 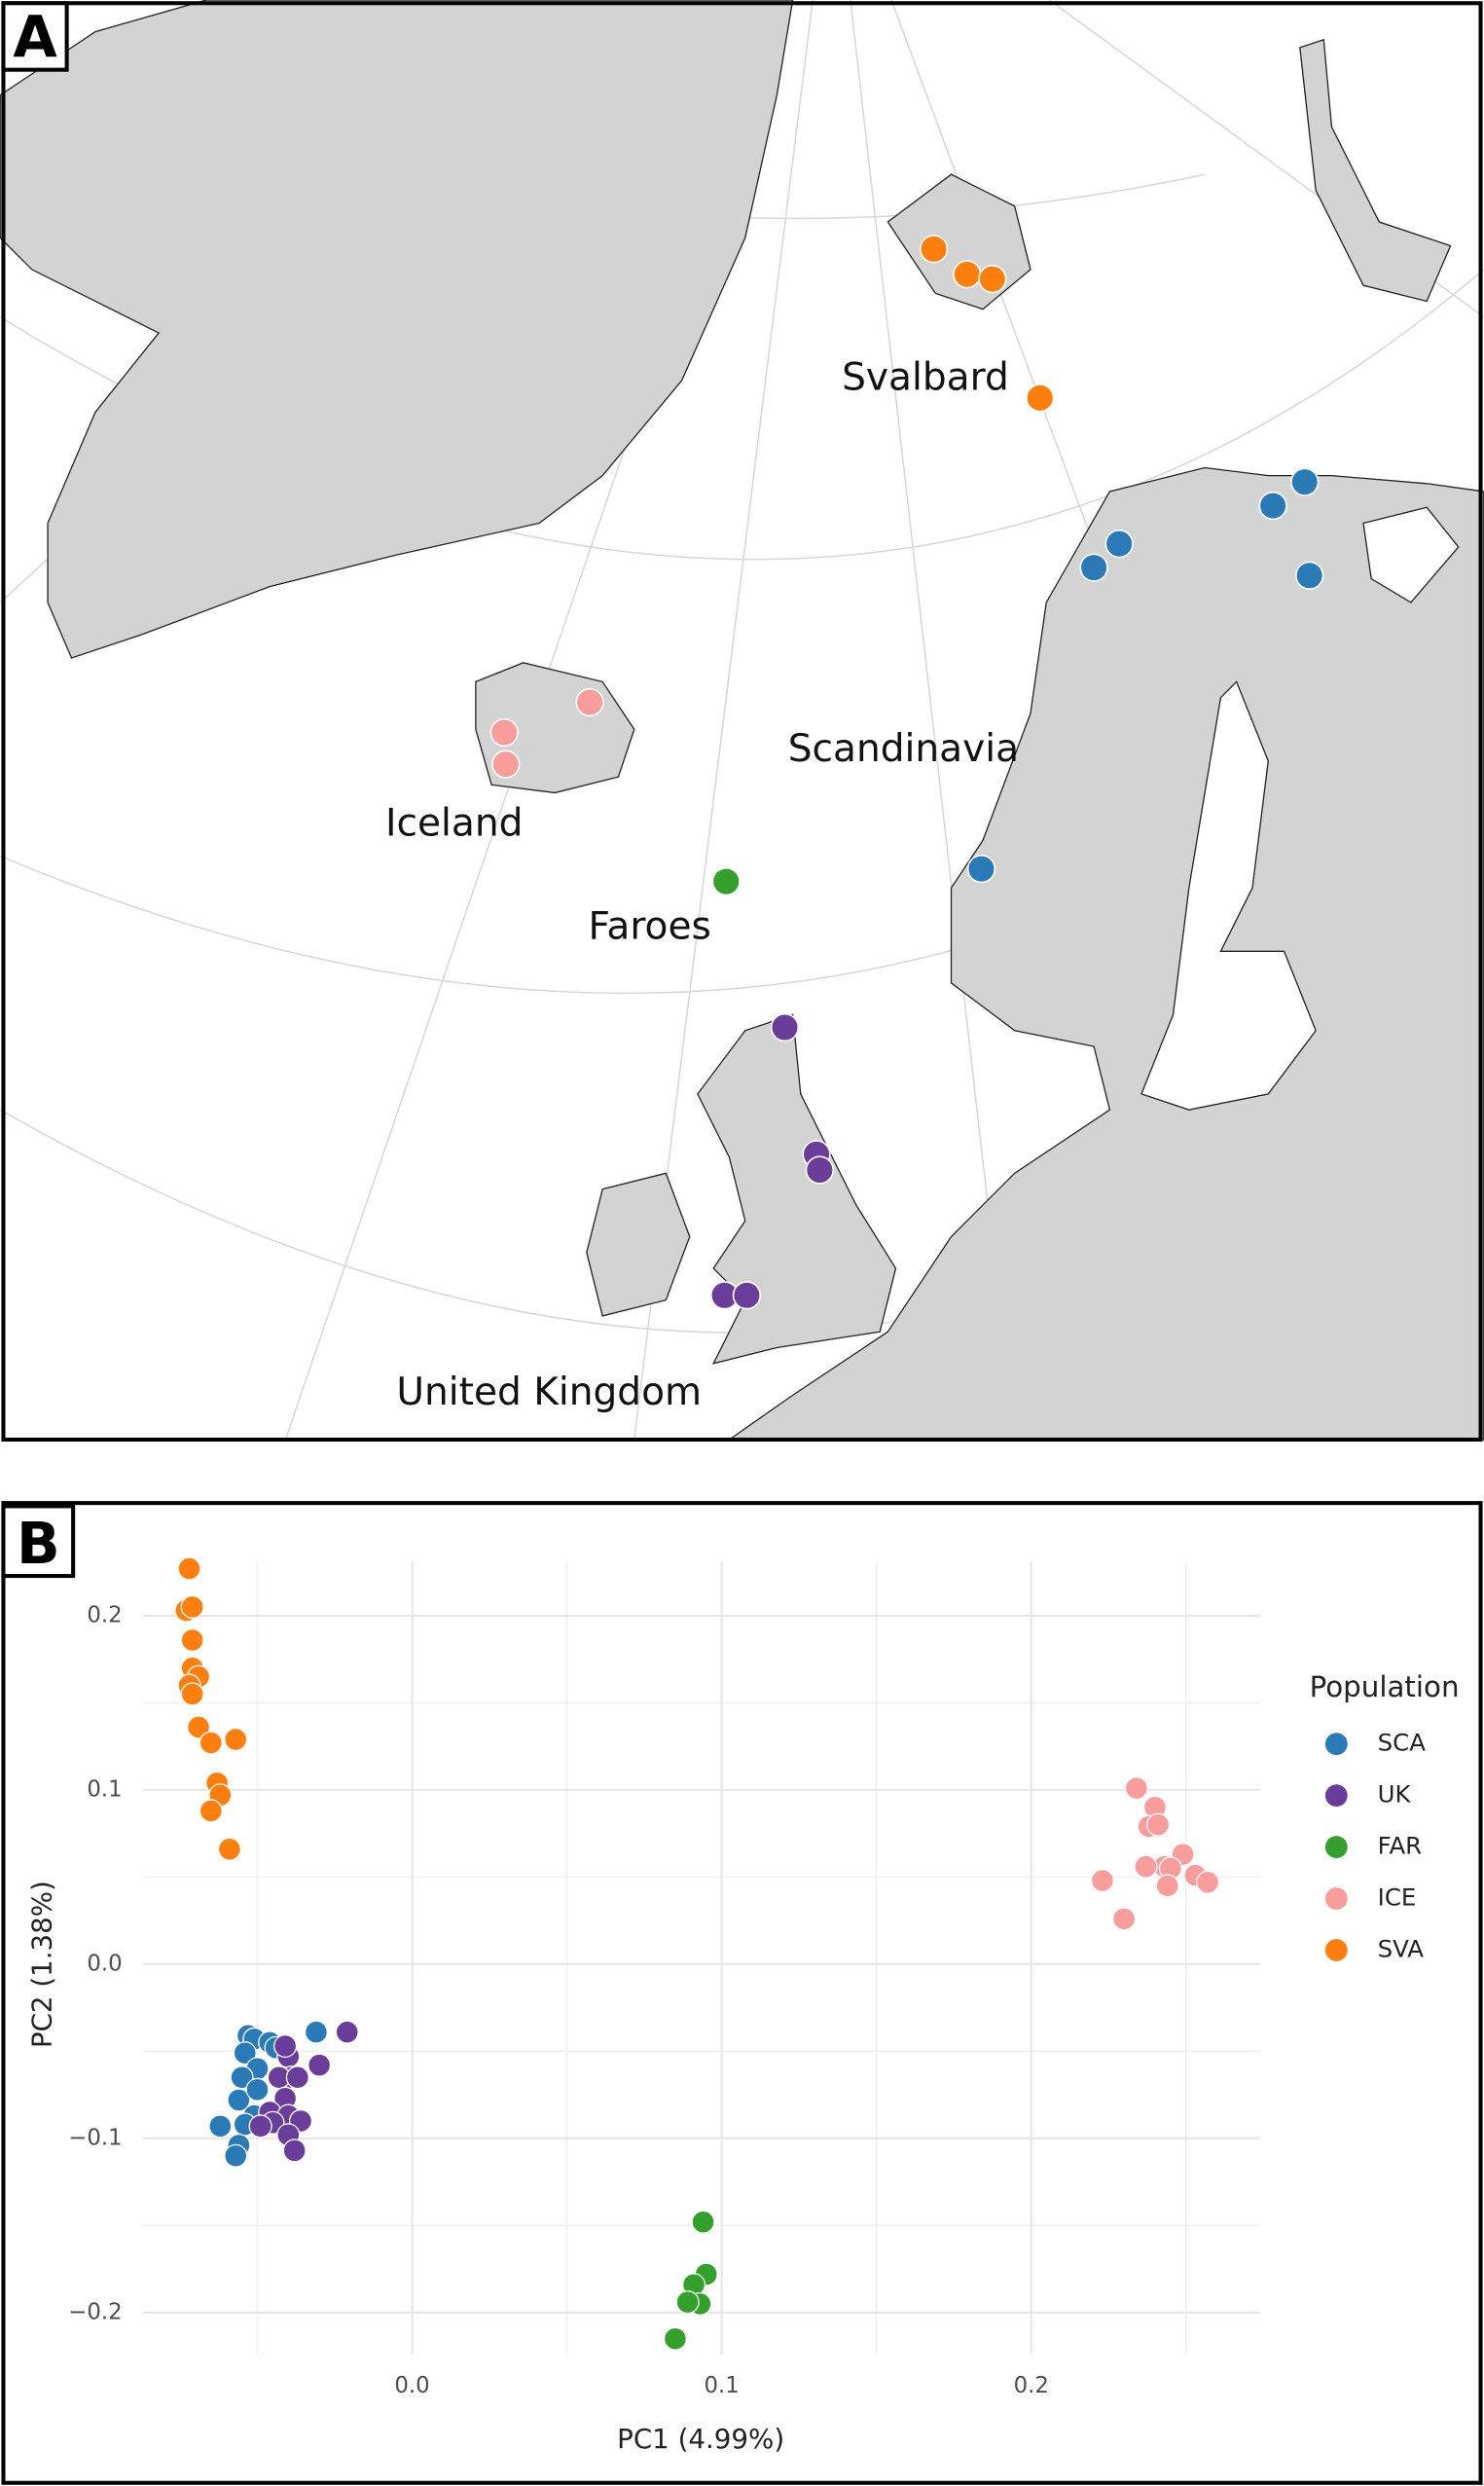 I want to click on legend-title: Population, so click(x=1385, y=1687).